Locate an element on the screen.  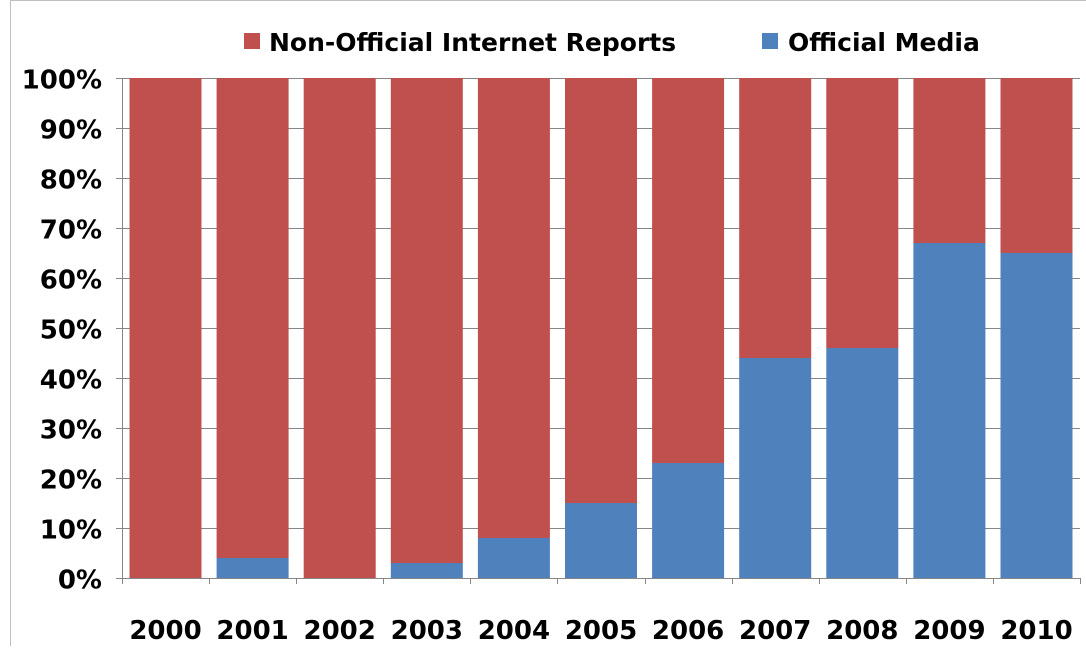
y-tick-label: 50% is located at coordinates (71, 331).